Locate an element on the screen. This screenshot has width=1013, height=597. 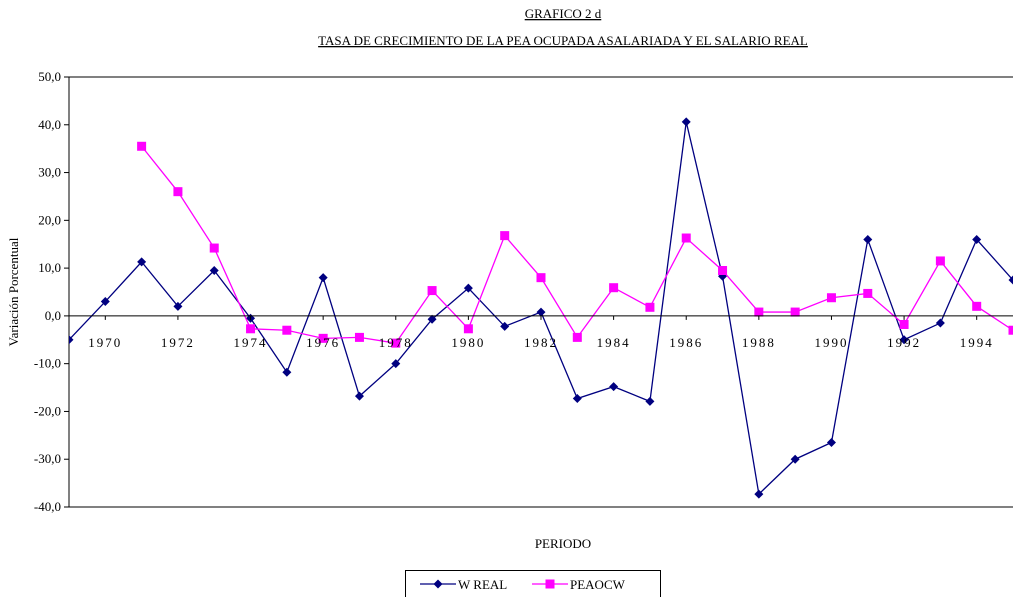
x-tick-label: 1994 is located at coordinates (977, 342).